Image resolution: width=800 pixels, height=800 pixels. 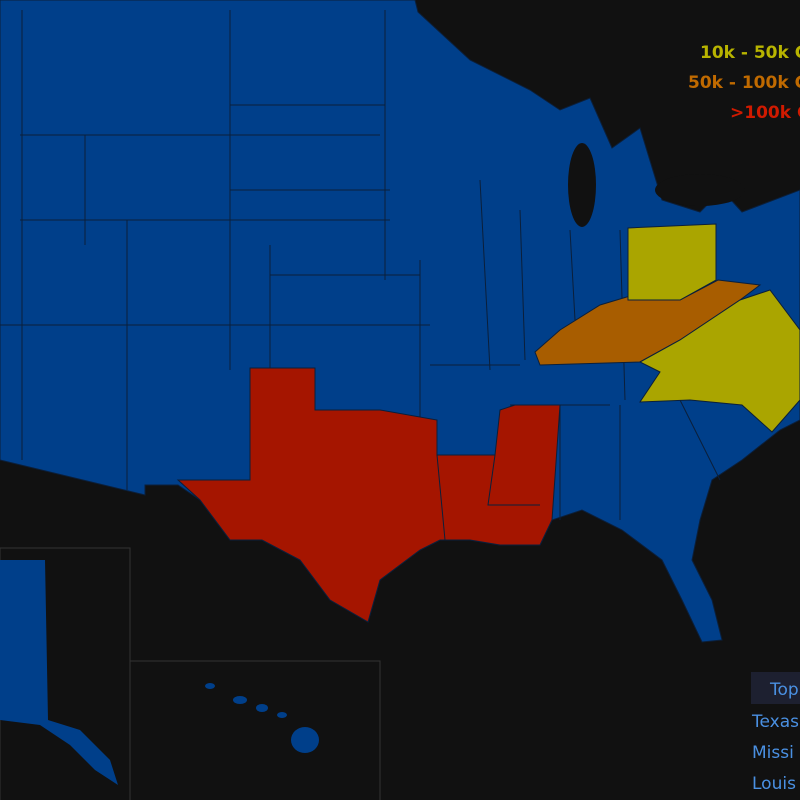 I want to click on legend-label: 10k - 50k C, so click(x=750, y=53).